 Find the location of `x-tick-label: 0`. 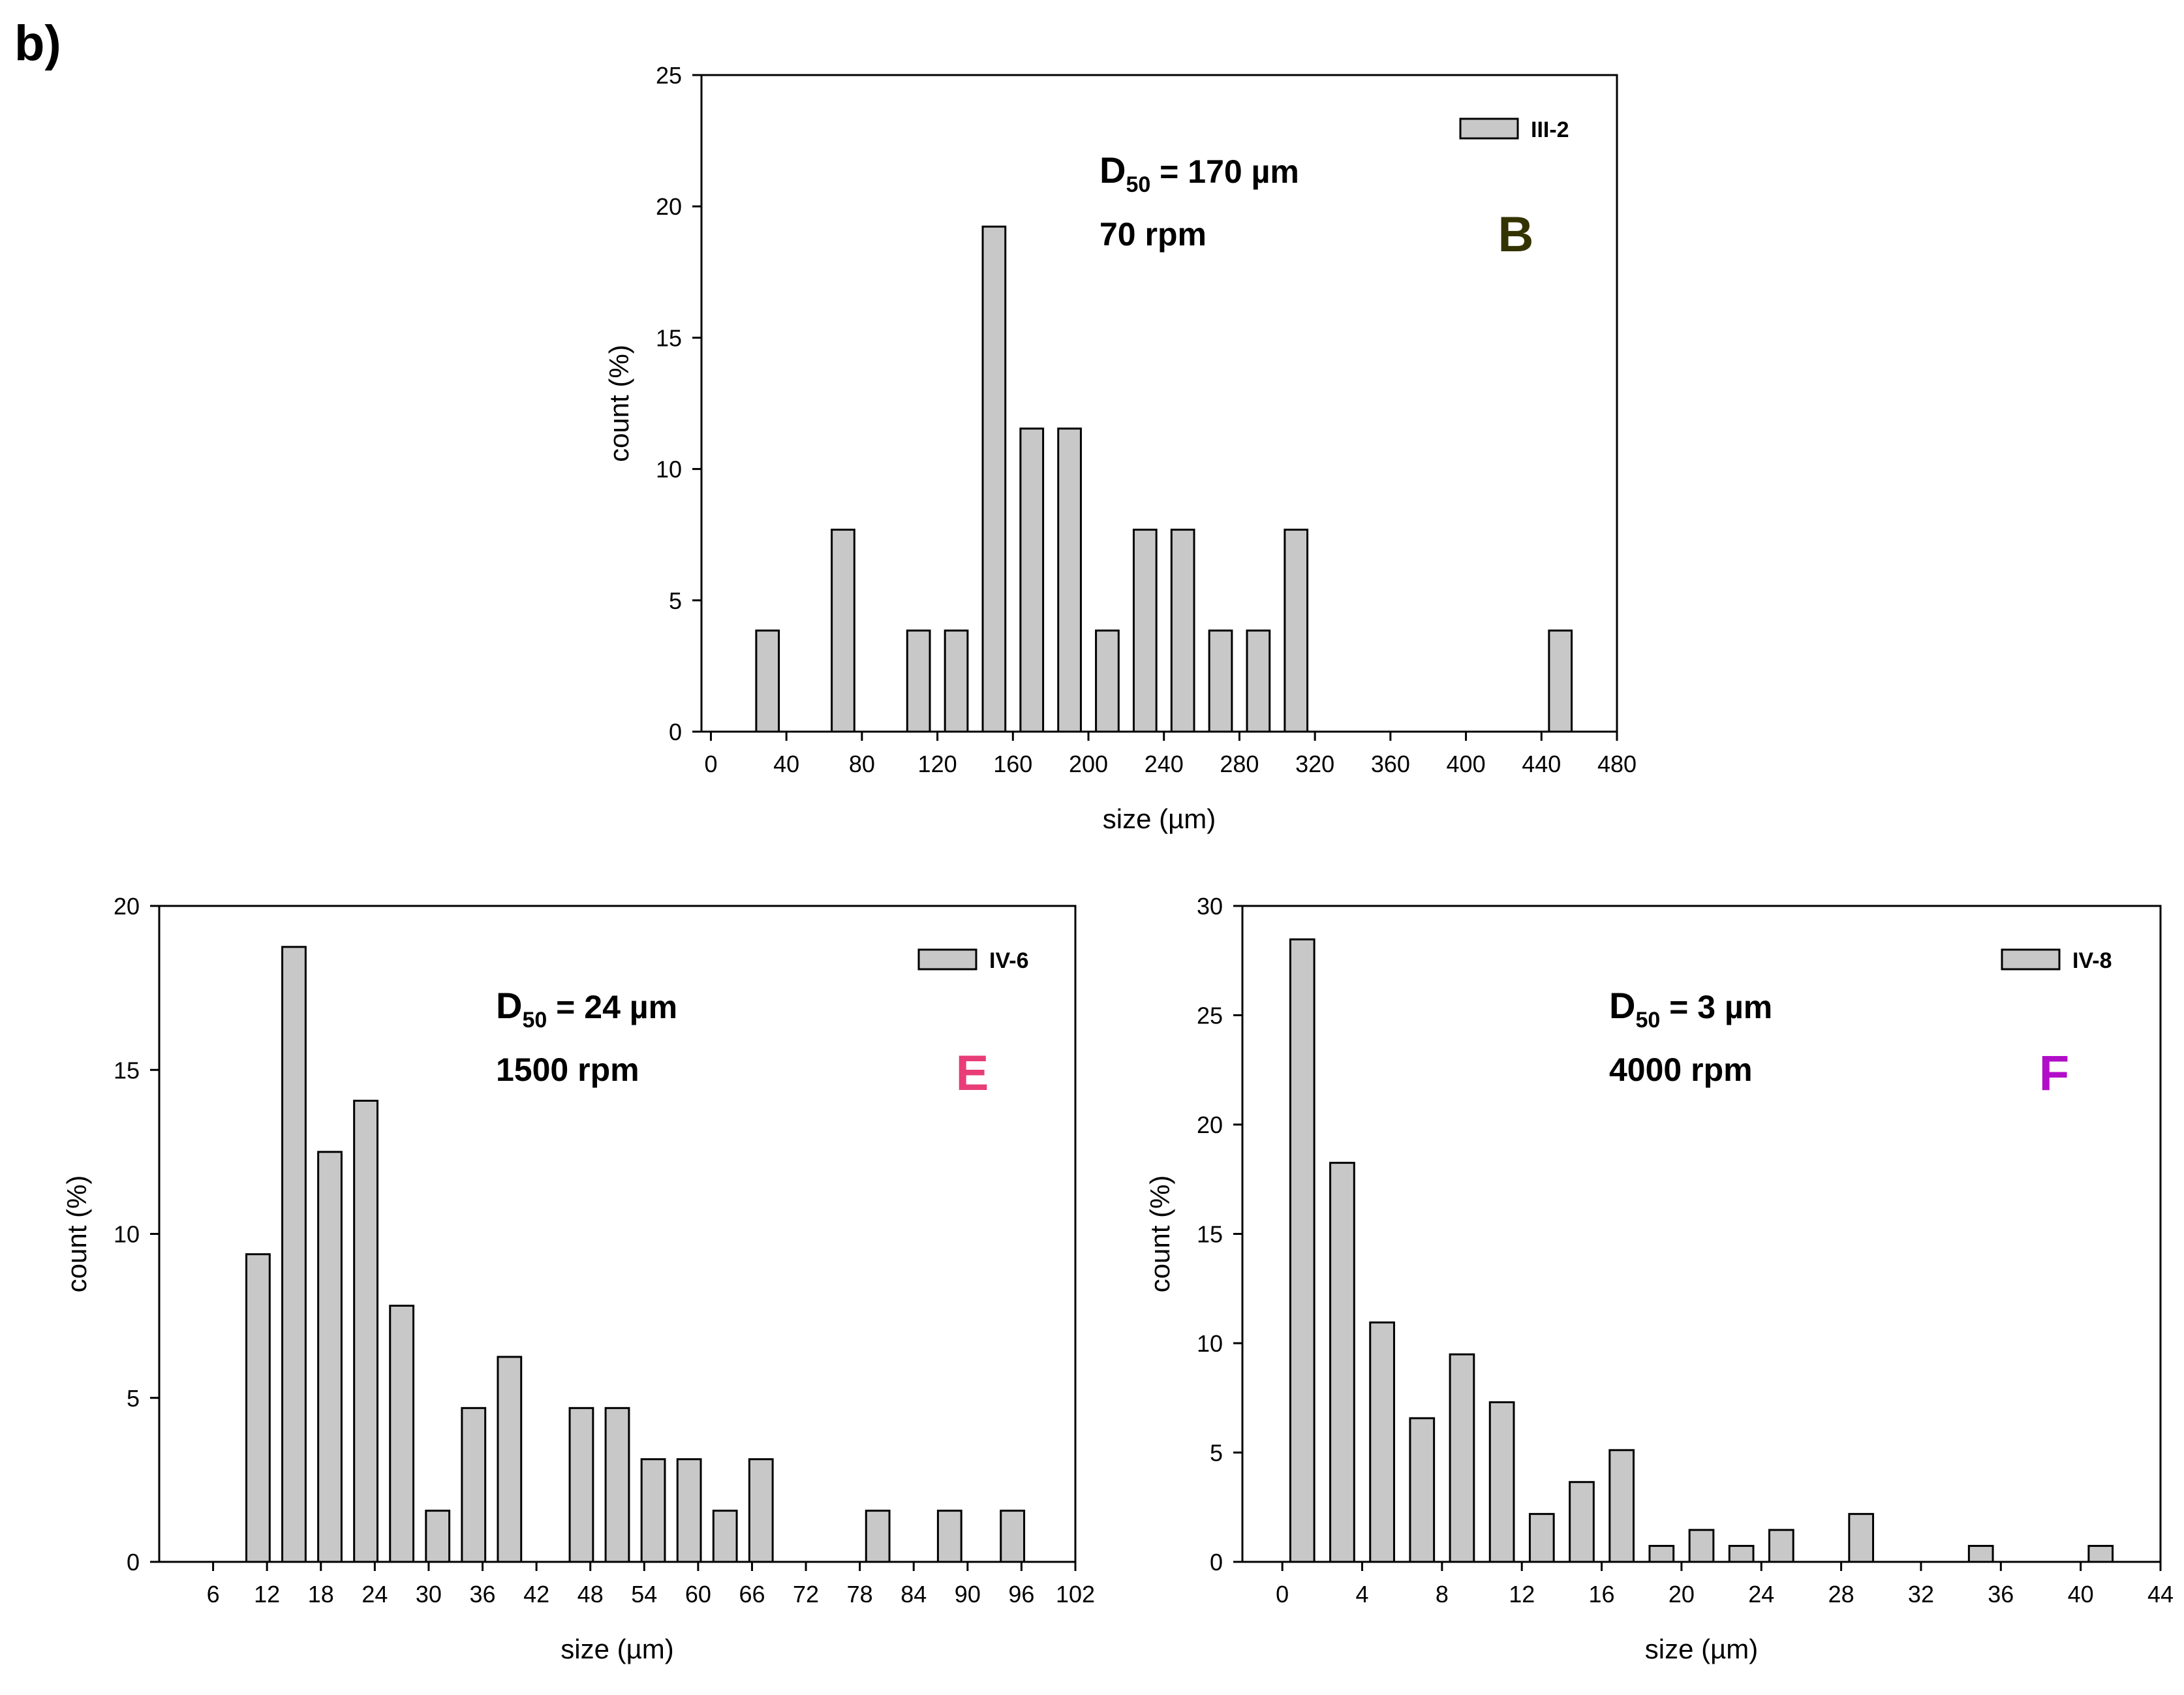

x-tick-label: 0 is located at coordinates (711, 764).